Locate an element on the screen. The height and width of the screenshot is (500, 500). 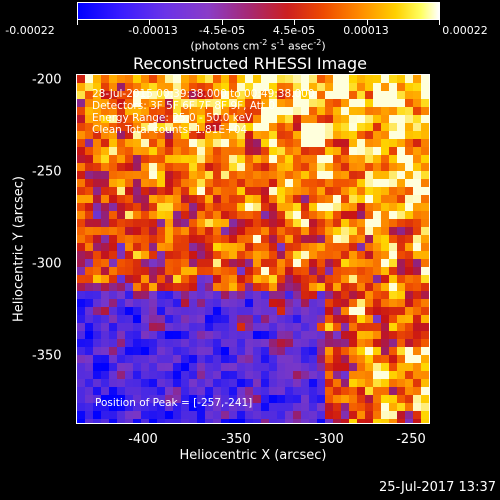
annotation-detectors: Detectors: 3F 5F 6F 7F 8F 9F, Att 0 is located at coordinates (184, 106).